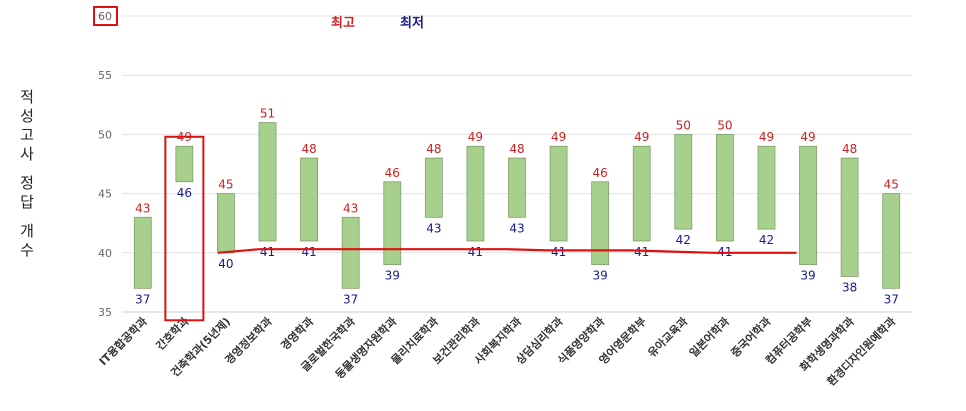 This screenshot has width=966, height=411. What do you see at coordinates (105, 253) in the screenshot?
I see `y-tick-label: 40` at bounding box center [105, 253].